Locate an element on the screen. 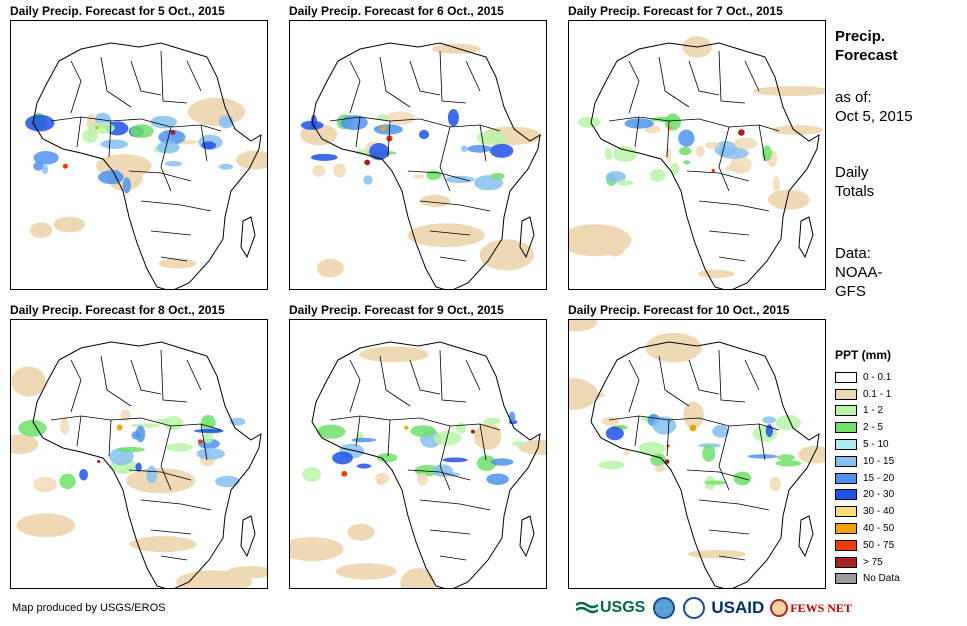 This screenshot has height=626, width=967. side-asof: as of: Oct 5, 2015 is located at coordinates (874, 107).